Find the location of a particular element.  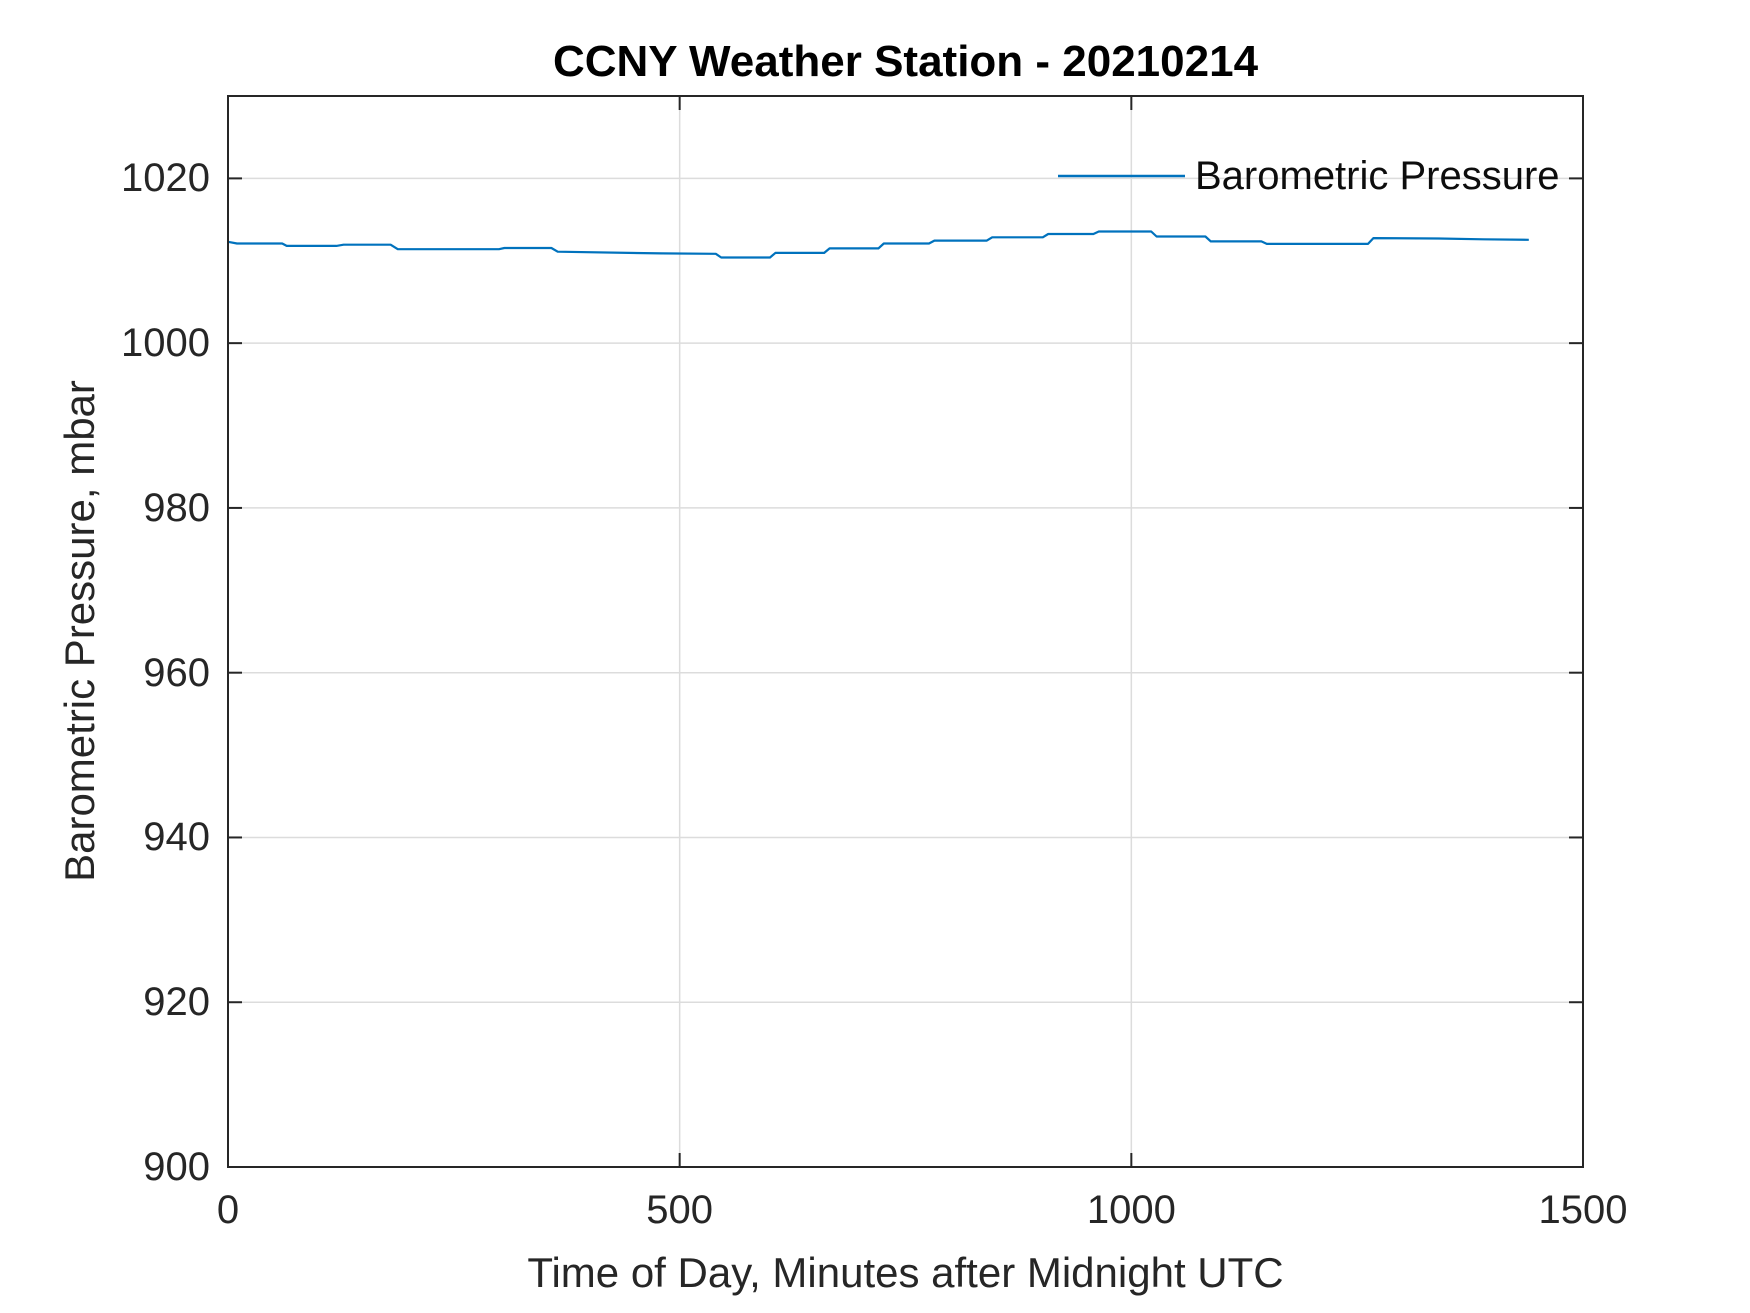

y-tick-label: 1000 is located at coordinates (165, 343).